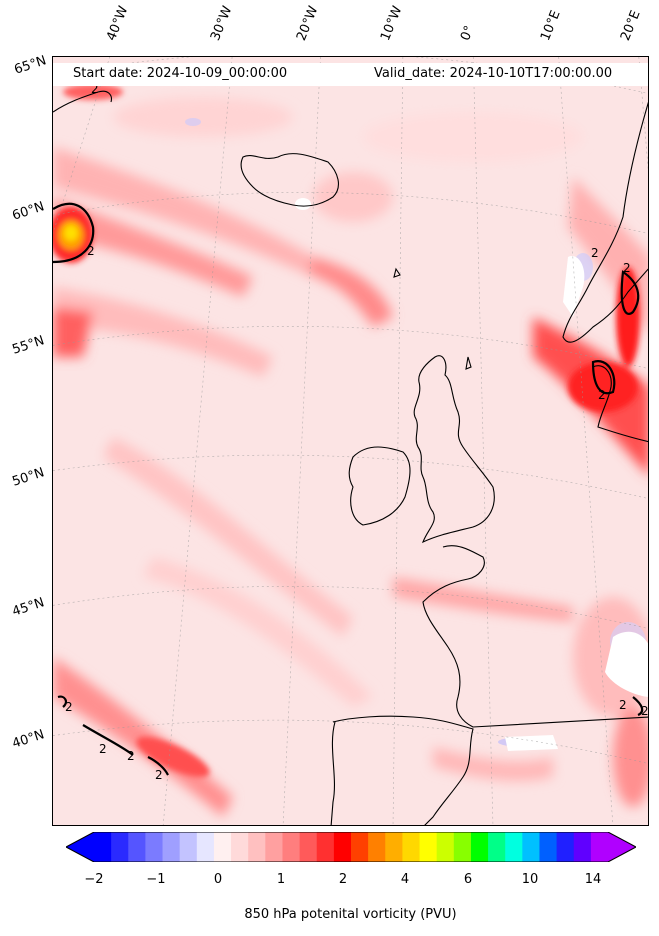  What do you see at coordinates (28, 477) in the screenshot?
I see `latitude-label: 50°N` at bounding box center [28, 477].